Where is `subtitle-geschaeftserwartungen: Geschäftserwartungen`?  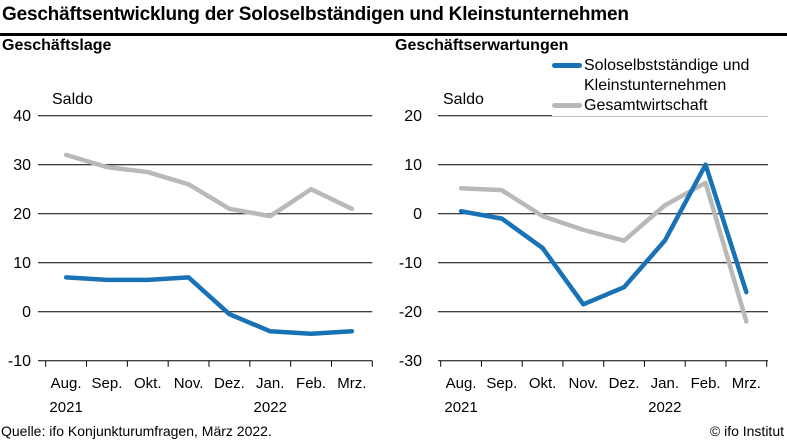 subtitle-geschaeftserwartungen: Geschäftserwartungen is located at coordinates (482, 45).